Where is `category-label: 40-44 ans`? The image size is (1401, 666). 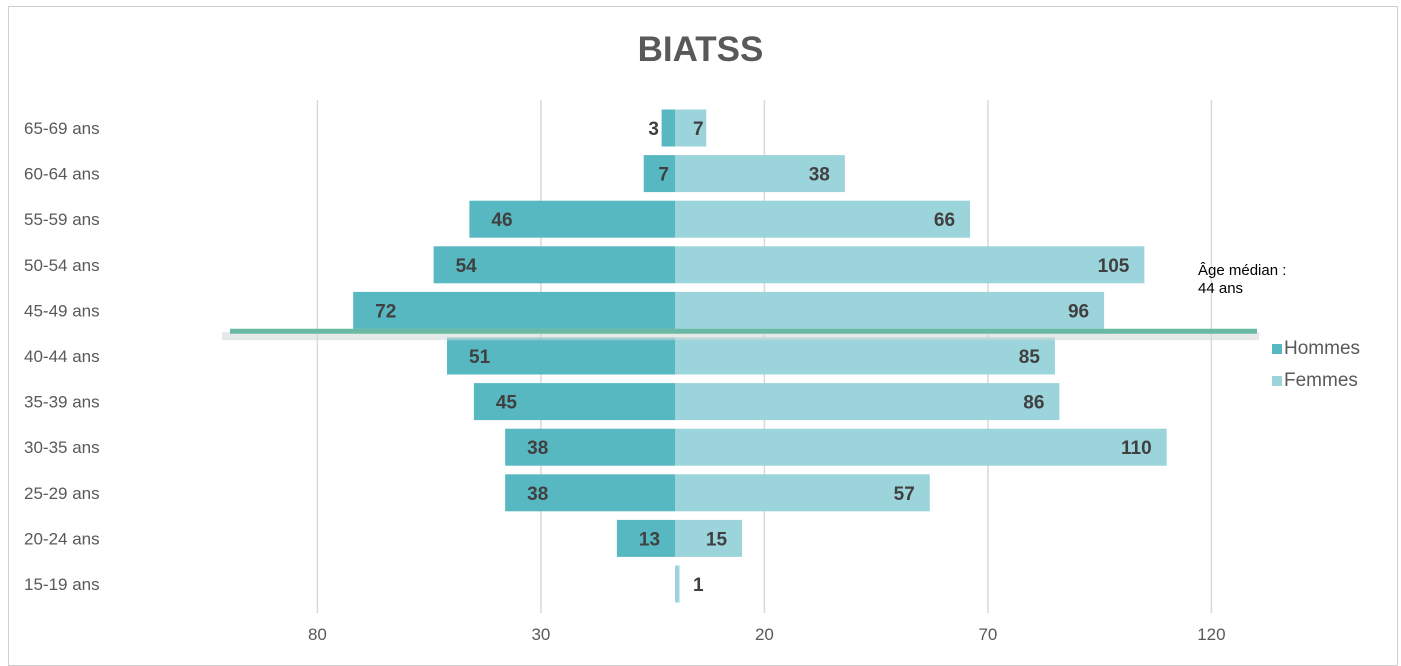 category-label: 40-44 ans is located at coordinates (62, 356).